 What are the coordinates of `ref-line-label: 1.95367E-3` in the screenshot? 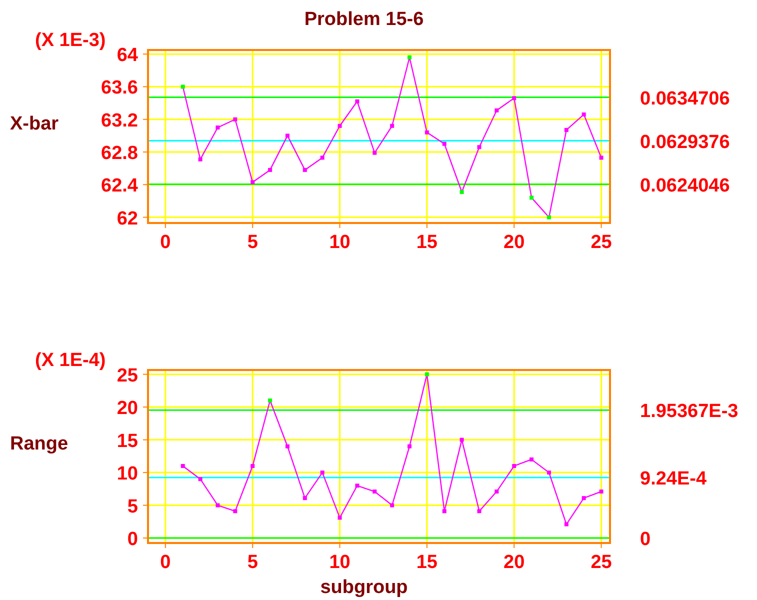 It's located at (689, 411).